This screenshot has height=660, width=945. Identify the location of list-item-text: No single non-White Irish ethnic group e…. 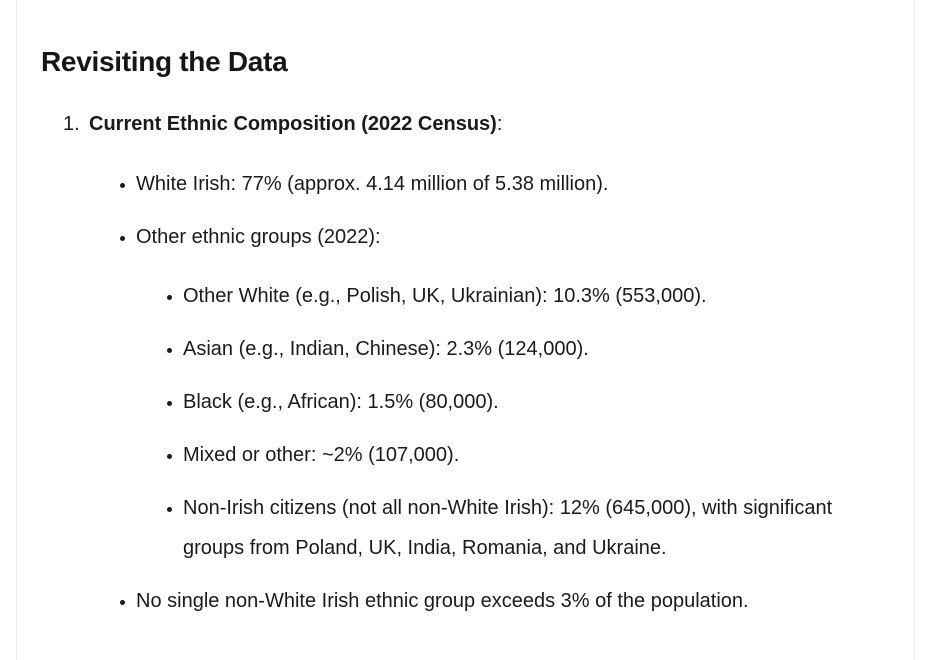
(442, 601).